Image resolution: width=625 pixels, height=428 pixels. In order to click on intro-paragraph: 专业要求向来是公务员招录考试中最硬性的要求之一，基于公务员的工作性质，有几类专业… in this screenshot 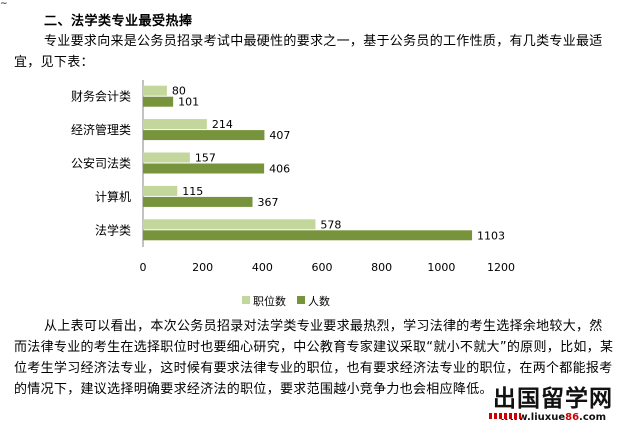, I will do `click(308, 52)`.